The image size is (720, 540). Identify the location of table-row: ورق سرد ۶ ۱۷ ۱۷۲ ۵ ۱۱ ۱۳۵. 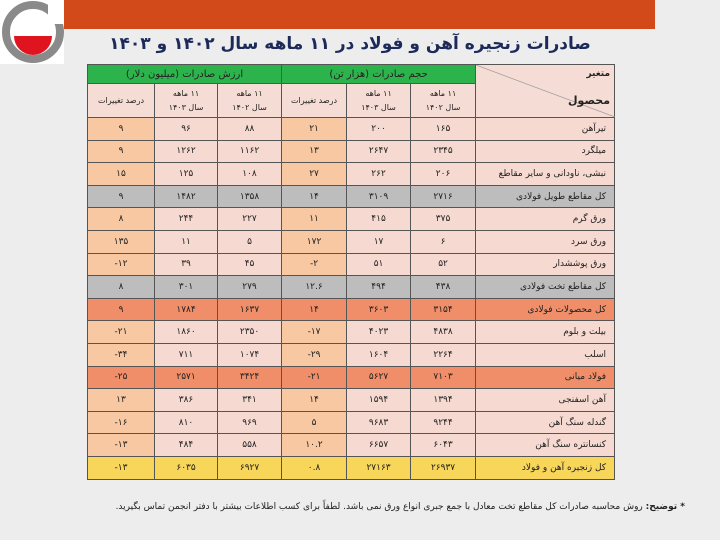
(351, 241).